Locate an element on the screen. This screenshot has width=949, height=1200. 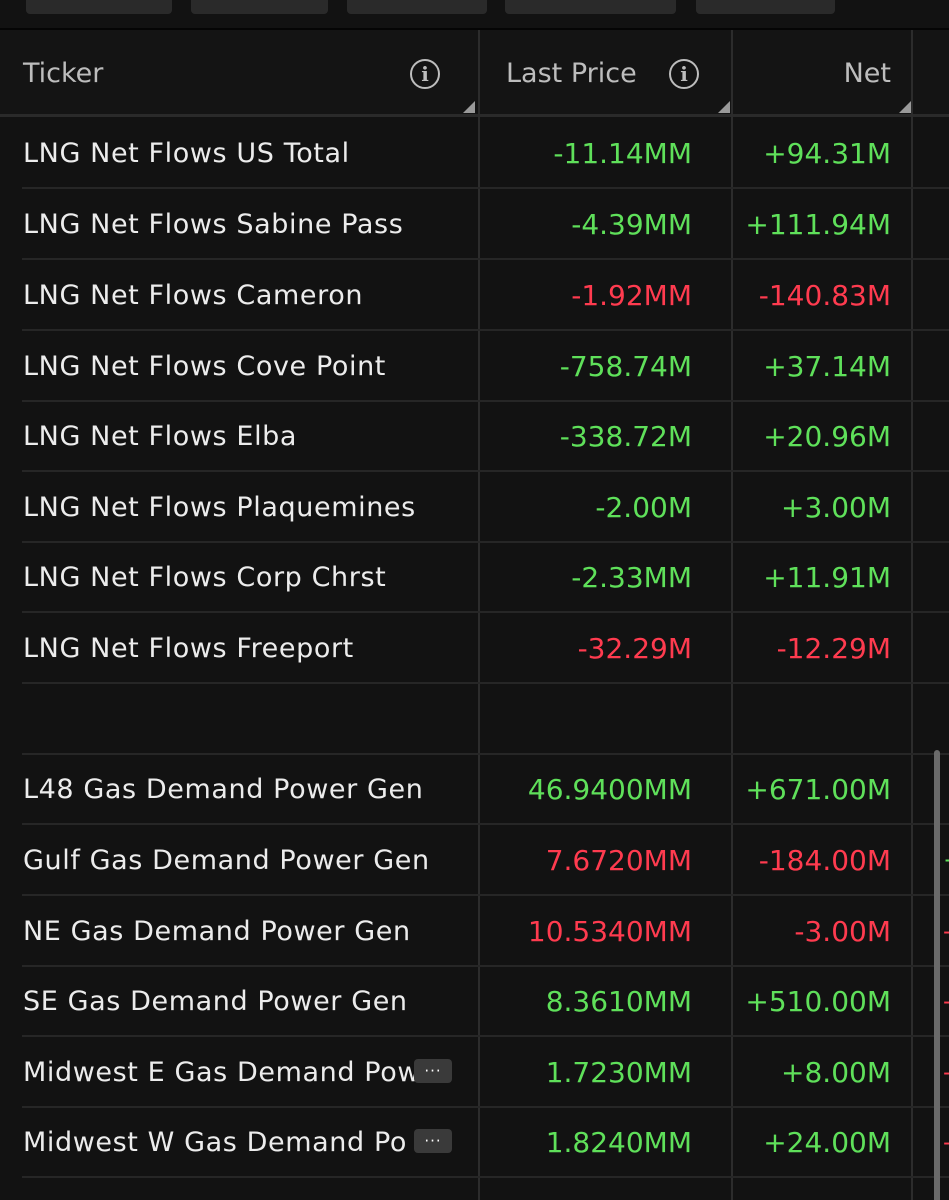
last-price-value: 1.8240MM is located at coordinates (618, 1142).